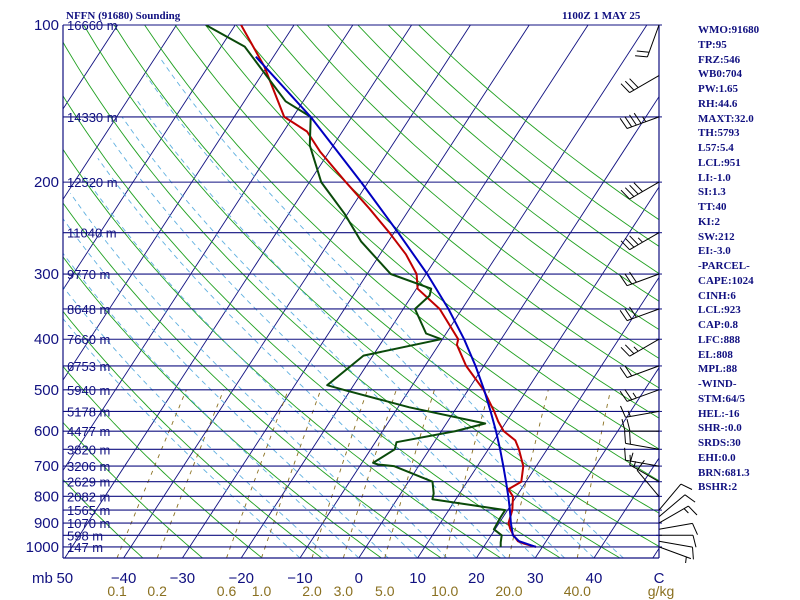 The height and width of the screenshot is (600, 800). Describe the element at coordinates (594, 578) in the screenshot. I see `temperature-tick-label: 40` at that location.